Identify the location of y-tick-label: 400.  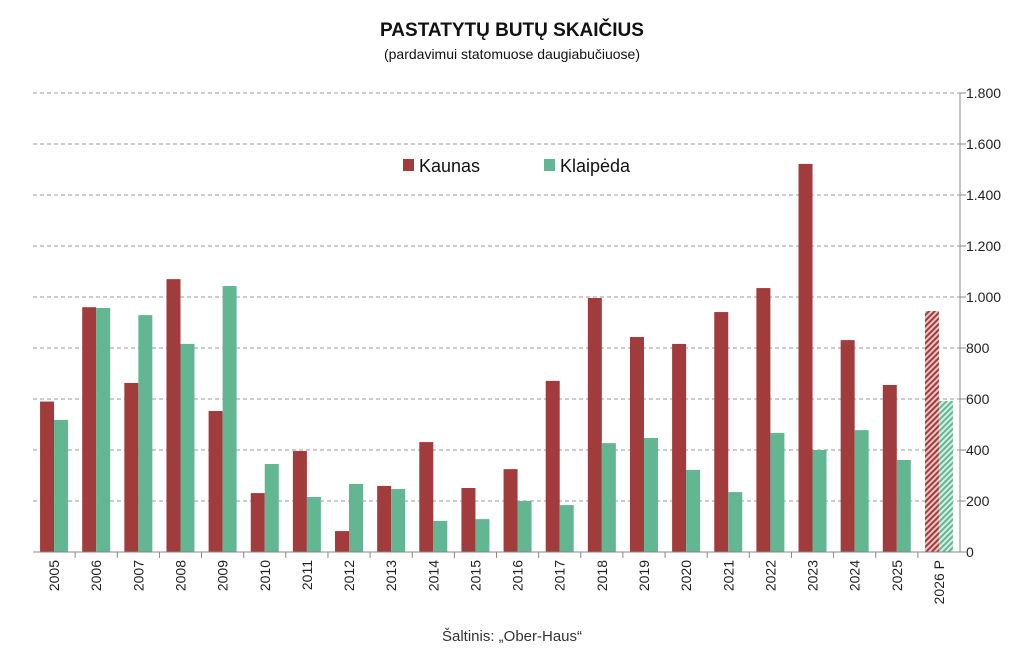
(978, 450).